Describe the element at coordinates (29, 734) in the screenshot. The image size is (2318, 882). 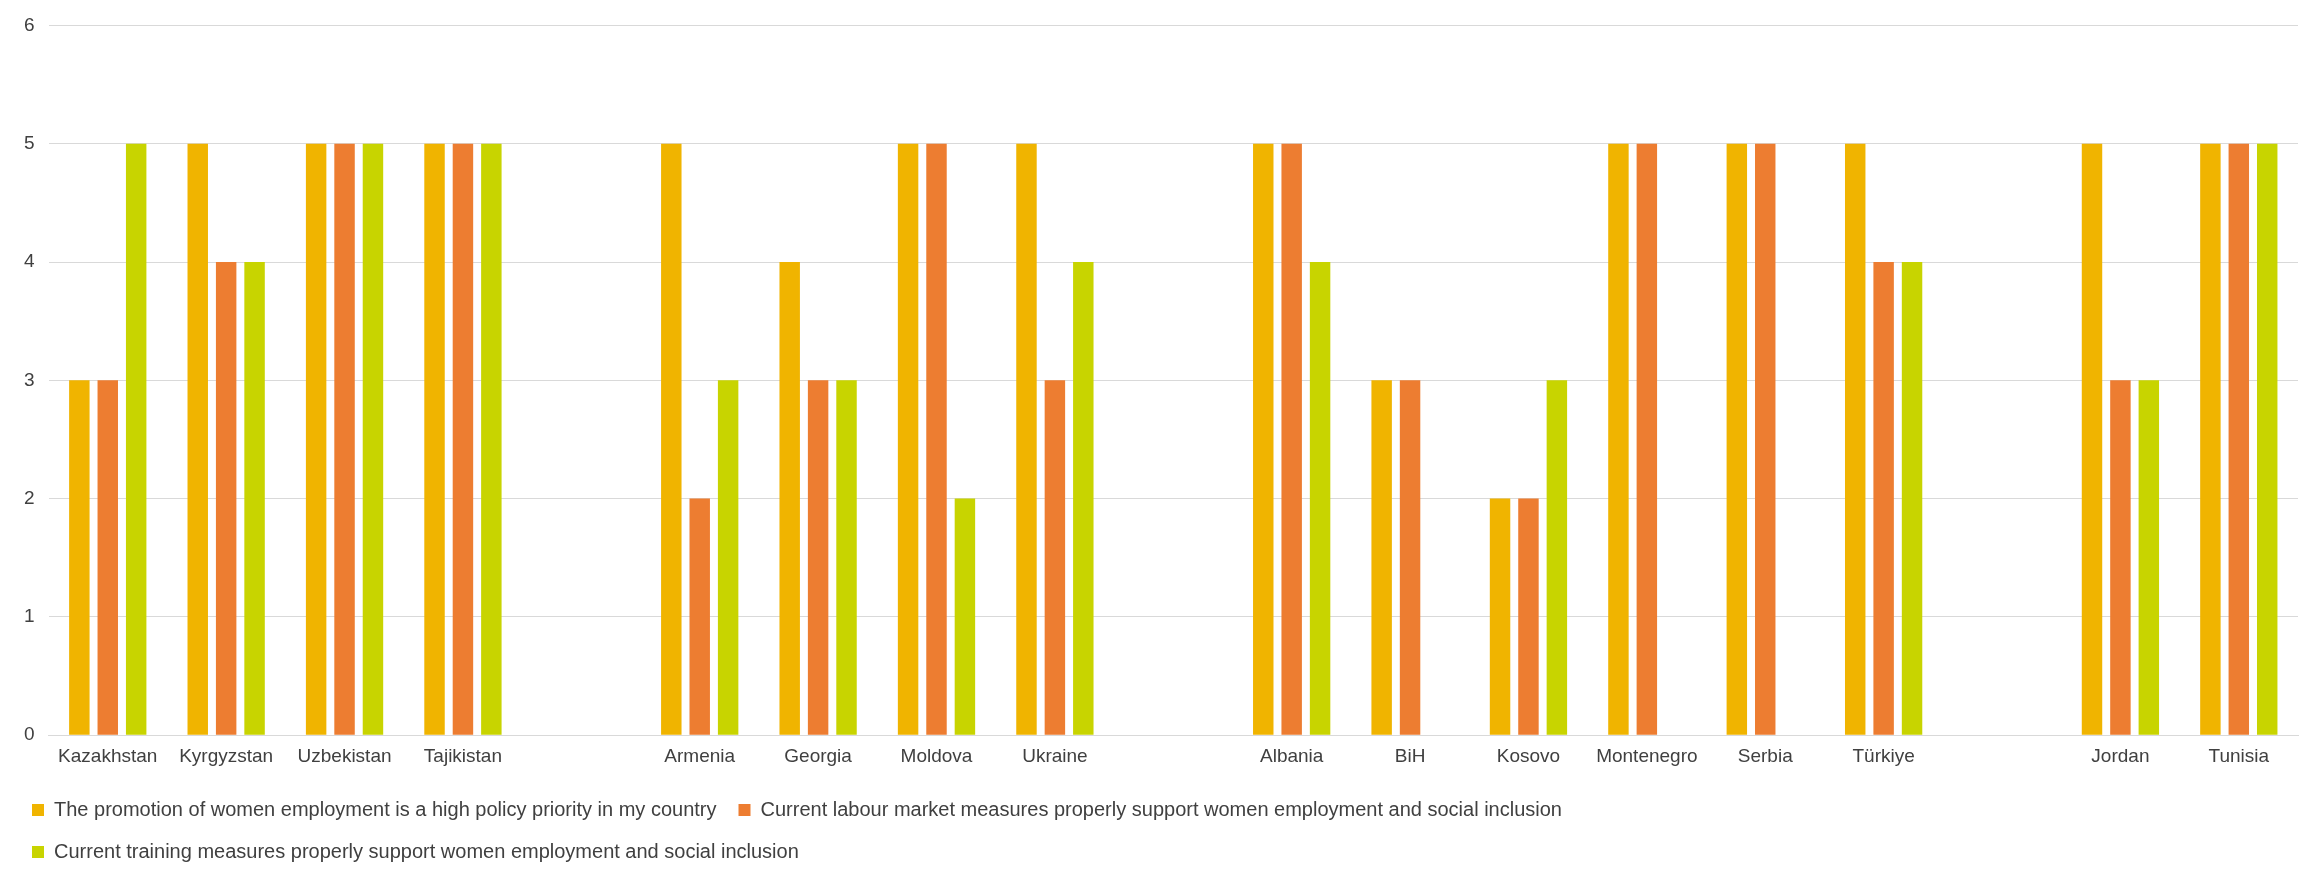
I see `y-tick-label: 0` at that location.